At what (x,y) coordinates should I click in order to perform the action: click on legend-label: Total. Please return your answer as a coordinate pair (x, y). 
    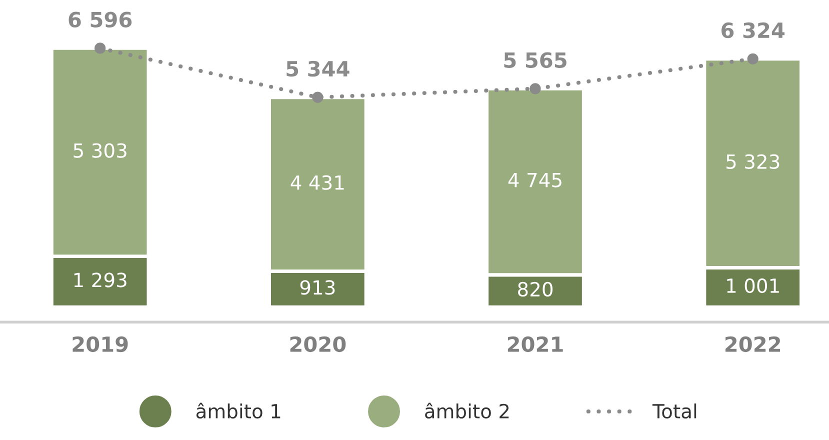
    Looking at the image, I should click on (674, 411).